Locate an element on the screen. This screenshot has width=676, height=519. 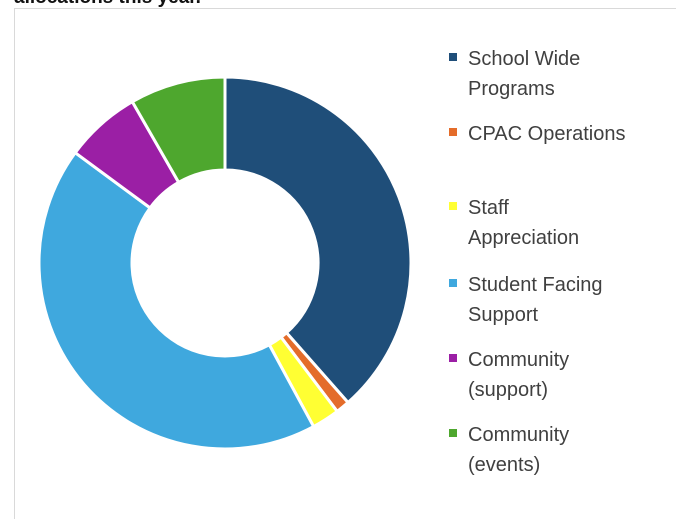
legend-item-school-wide-programs: School Wide Programs is located at coordinates (556, 74).